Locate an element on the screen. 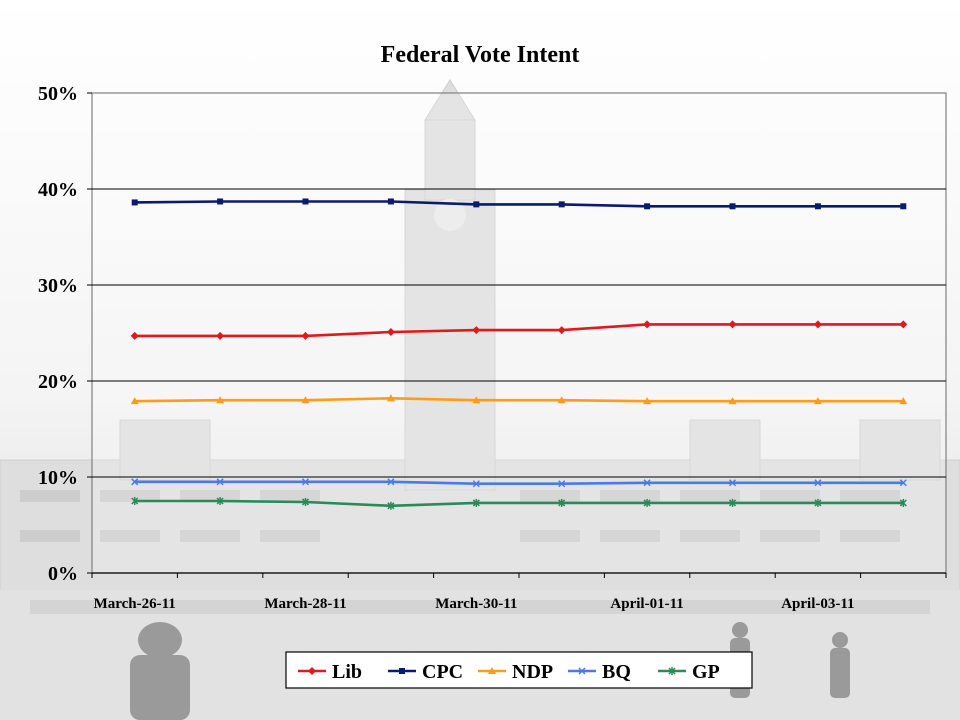 Image resolution: width=960 pixels, height=720 pixels. y-tick-label: 40% is located at coordinates (58, 190).